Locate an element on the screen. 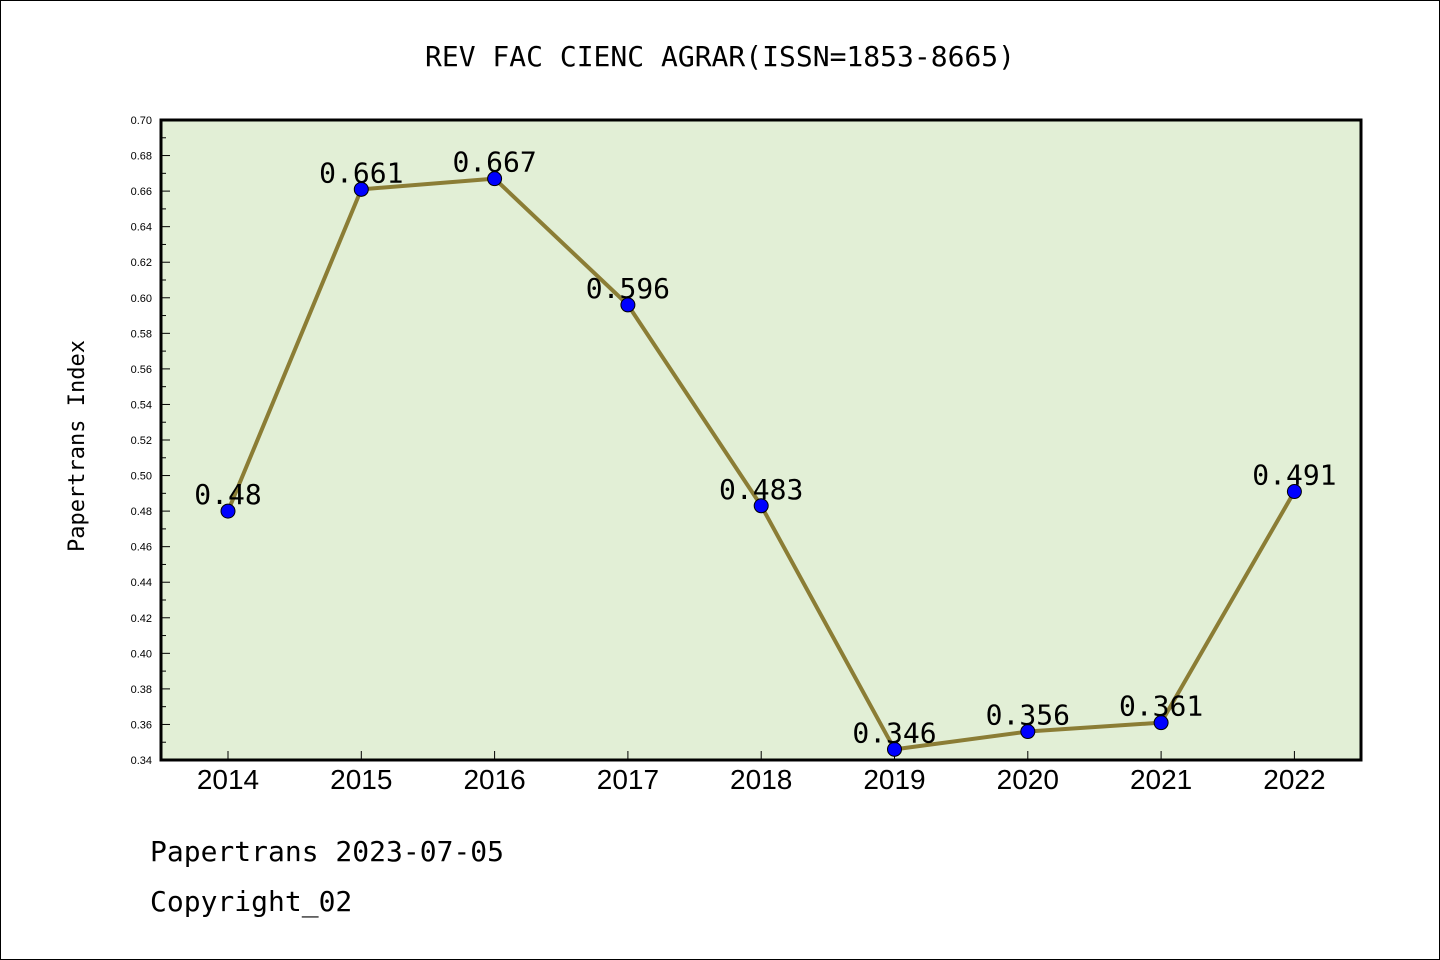 This screenshot has width=1440, height=960. x-tick-label: 2016 is located at coordinates (494, 779).